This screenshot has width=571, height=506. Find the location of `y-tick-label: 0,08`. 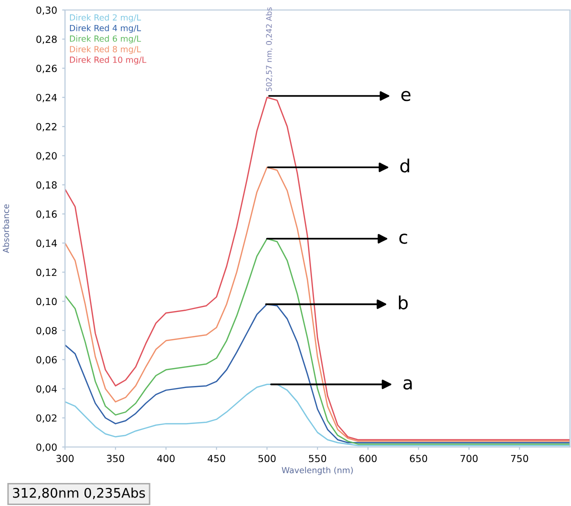

y-tick-label: 0,08 is located at coordinates (46, 331).